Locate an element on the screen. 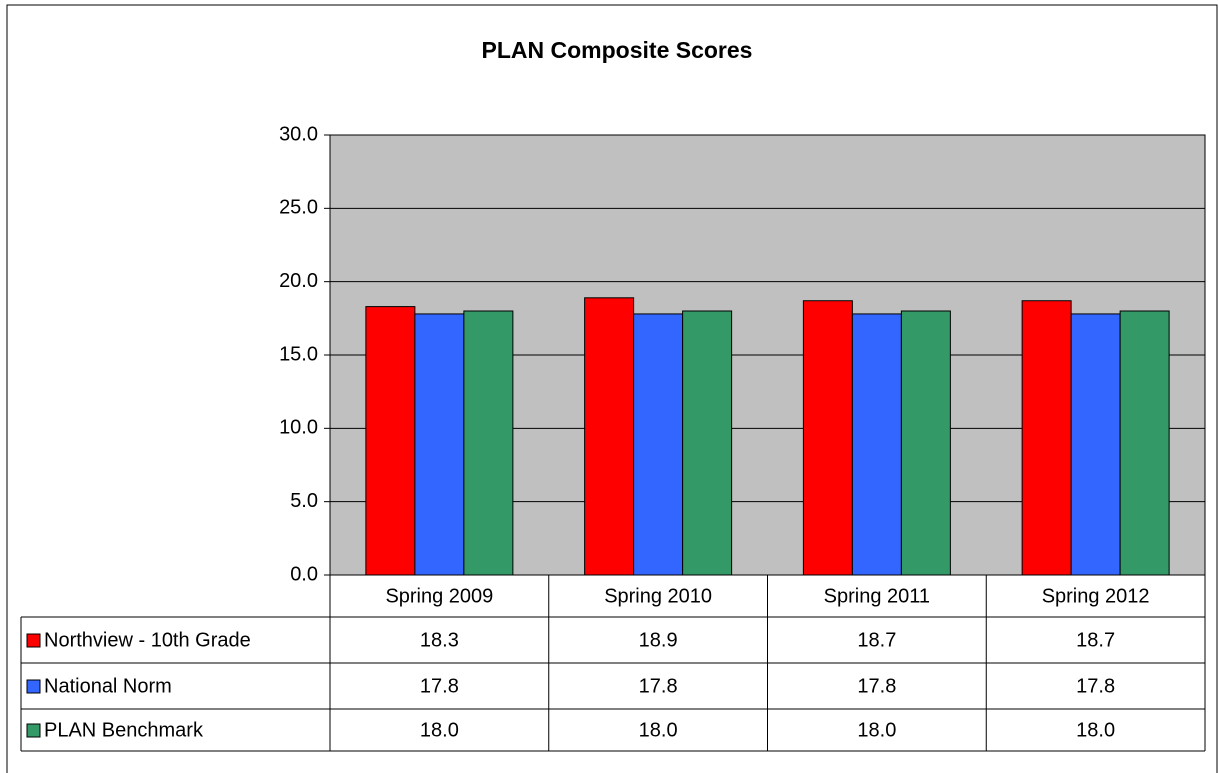 Image resolution: width=1219 pixels, height=773 pixels. y-tick-label: 5.0 is located at coordinates (304, 501).